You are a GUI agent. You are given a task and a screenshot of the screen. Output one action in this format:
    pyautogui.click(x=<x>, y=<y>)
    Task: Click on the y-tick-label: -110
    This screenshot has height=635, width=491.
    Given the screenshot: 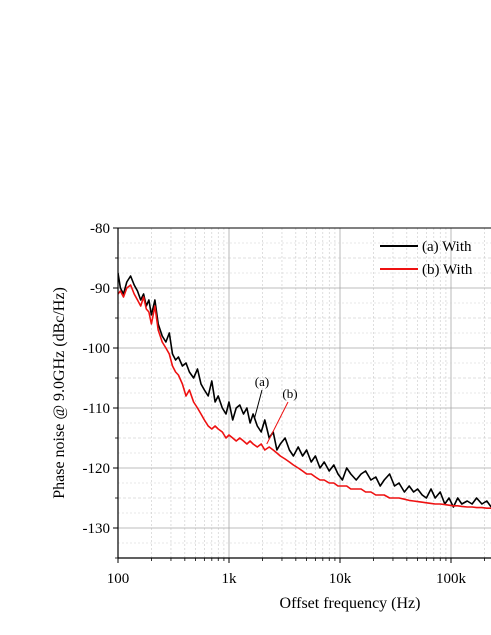 What is the action you would take?
    pyautogui.click(x=96, y=409)
    